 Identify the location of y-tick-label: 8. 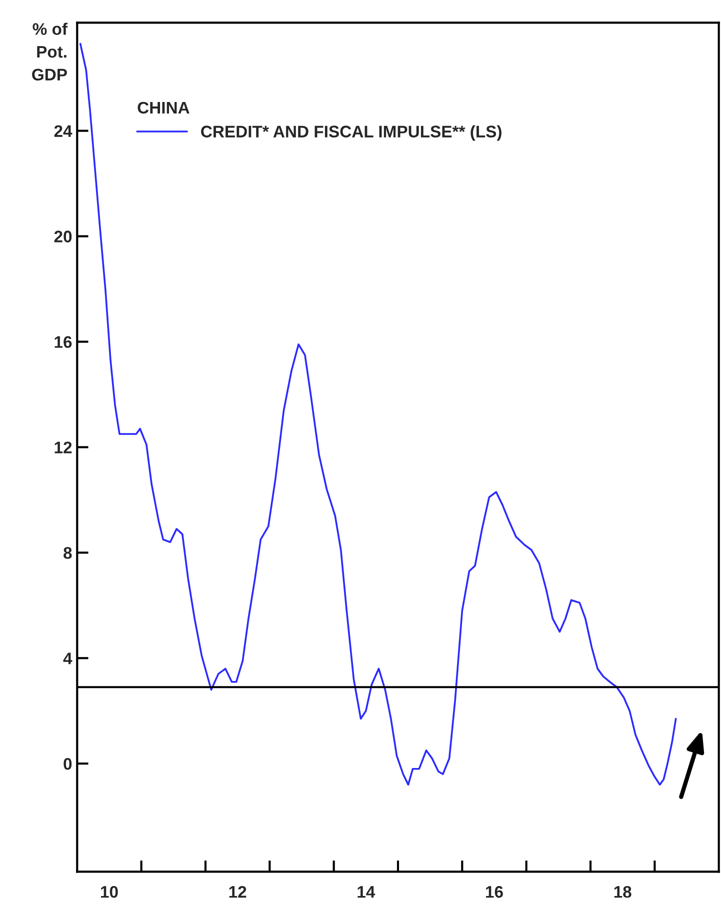
(68, 553).